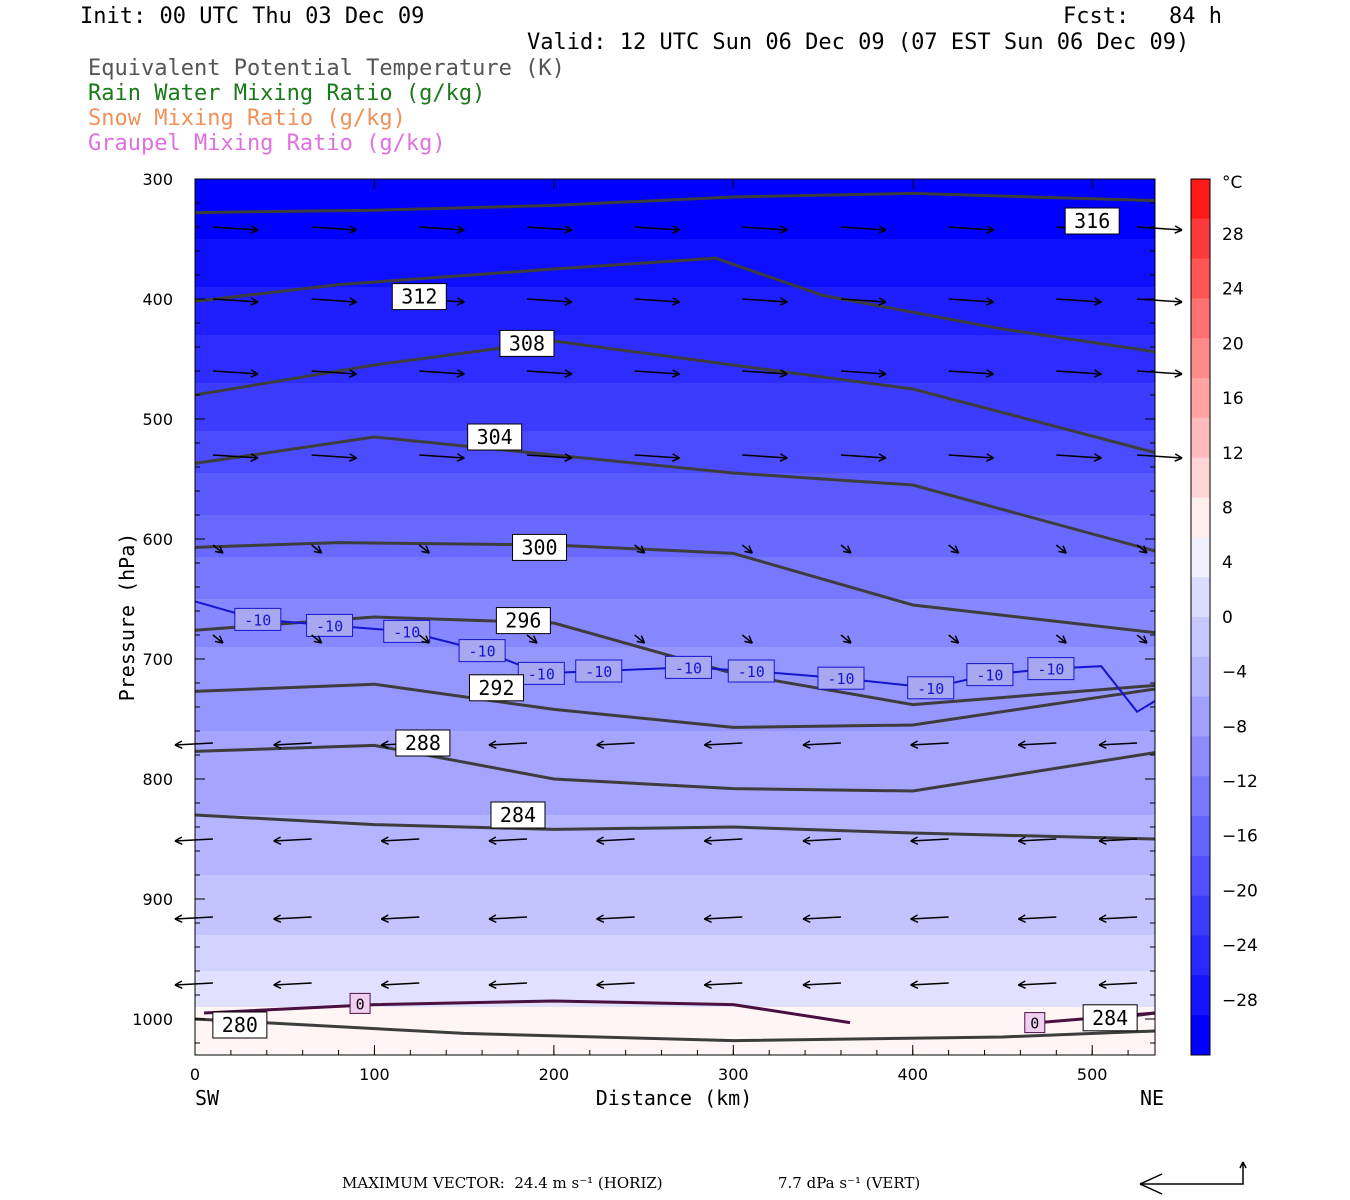 This screenshot has height=1200, width=1350. What do you see at coordinates (1035, 1023) in the screenshot?
I see `zero-label-box` at bounding box center [1035, 1023].